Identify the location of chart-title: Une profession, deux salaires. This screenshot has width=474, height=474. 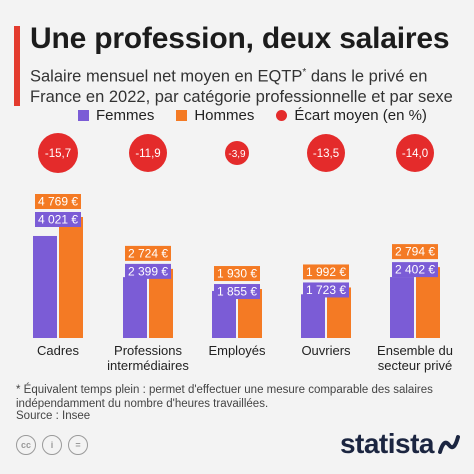
(240, 38).